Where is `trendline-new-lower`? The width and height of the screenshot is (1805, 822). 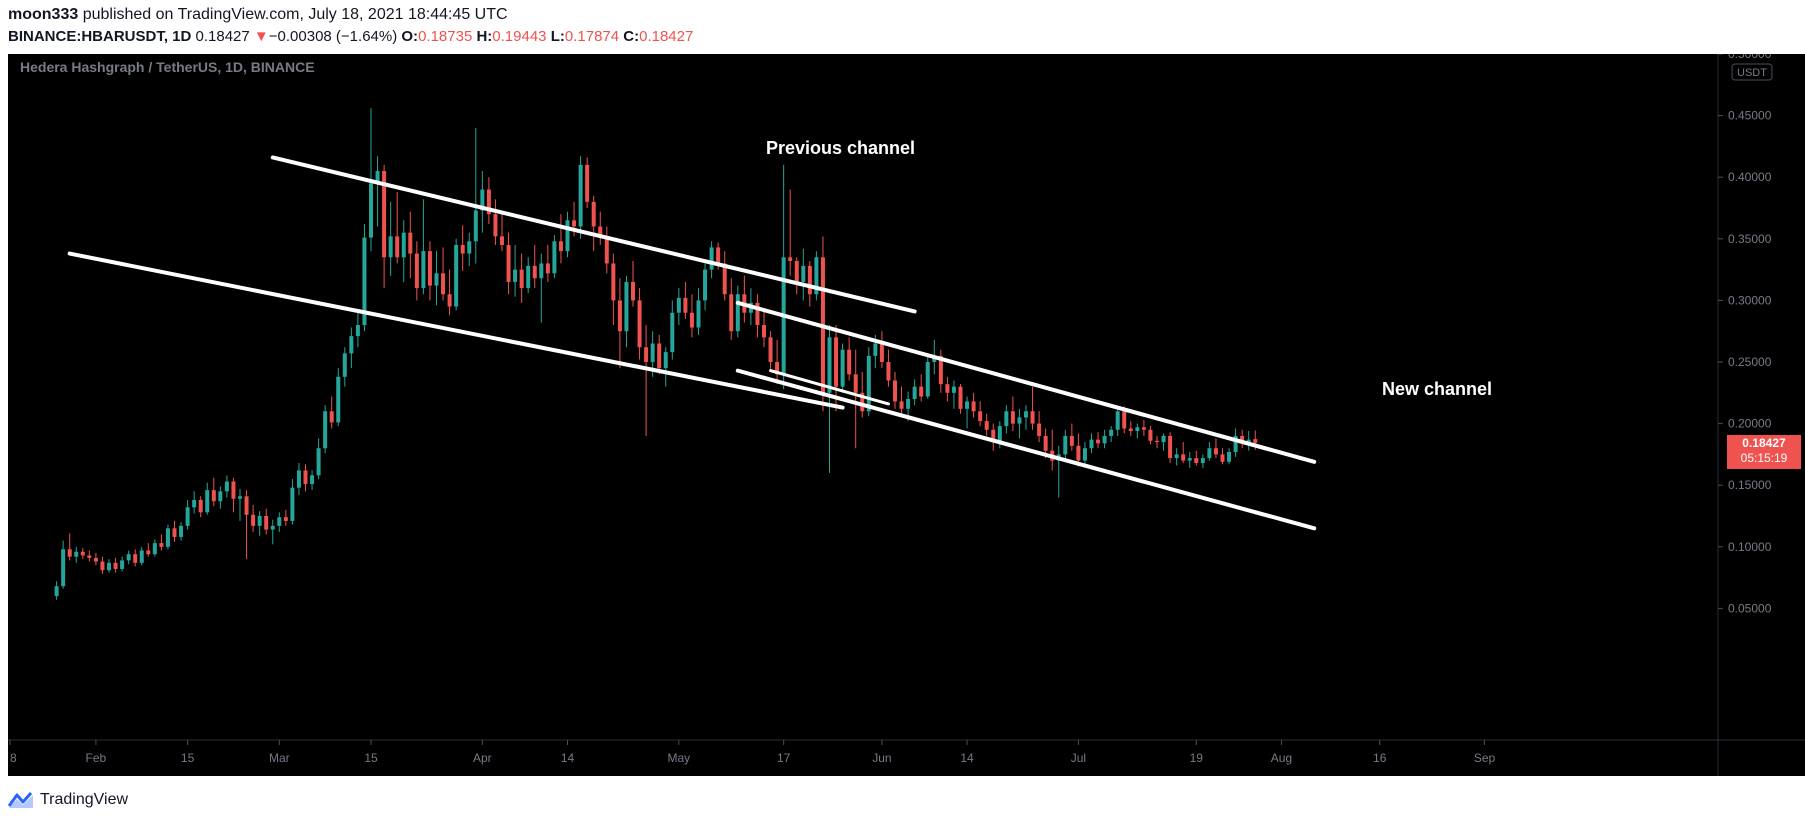
trendline-new-lower is located at coordinates (1026, 449).